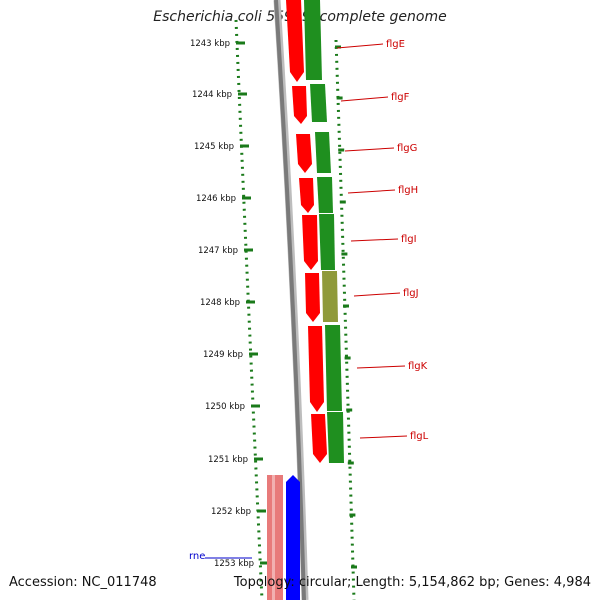 The width and height of the screenshot is (600, 600). Describe the element at coordinates (419, 436) in the screenshot. I see `gene-label-flgL: flgL` at that location.